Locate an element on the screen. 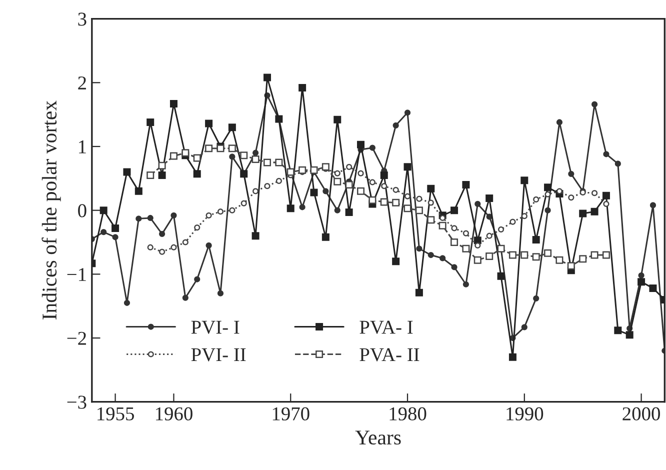  y-tick-label: −3 is located at coordinates (76, 402).